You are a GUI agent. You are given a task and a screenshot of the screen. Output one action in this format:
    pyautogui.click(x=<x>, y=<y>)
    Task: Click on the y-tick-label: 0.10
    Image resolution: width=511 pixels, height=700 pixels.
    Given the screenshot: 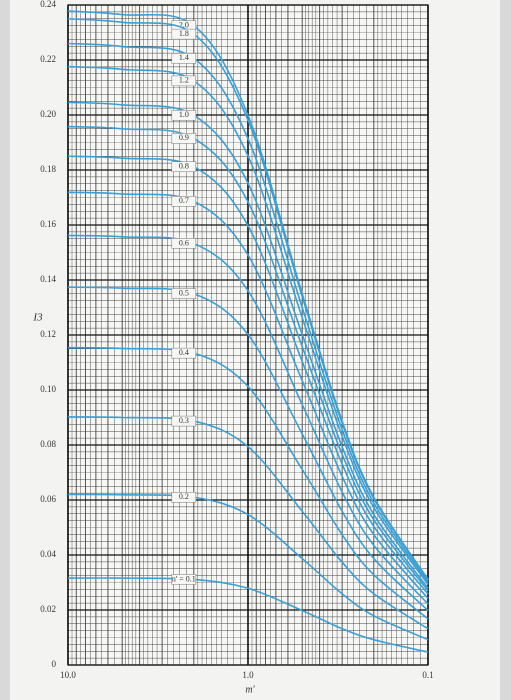 What is the action you would take?
    pyautogui.click(x=48, y=389)
    